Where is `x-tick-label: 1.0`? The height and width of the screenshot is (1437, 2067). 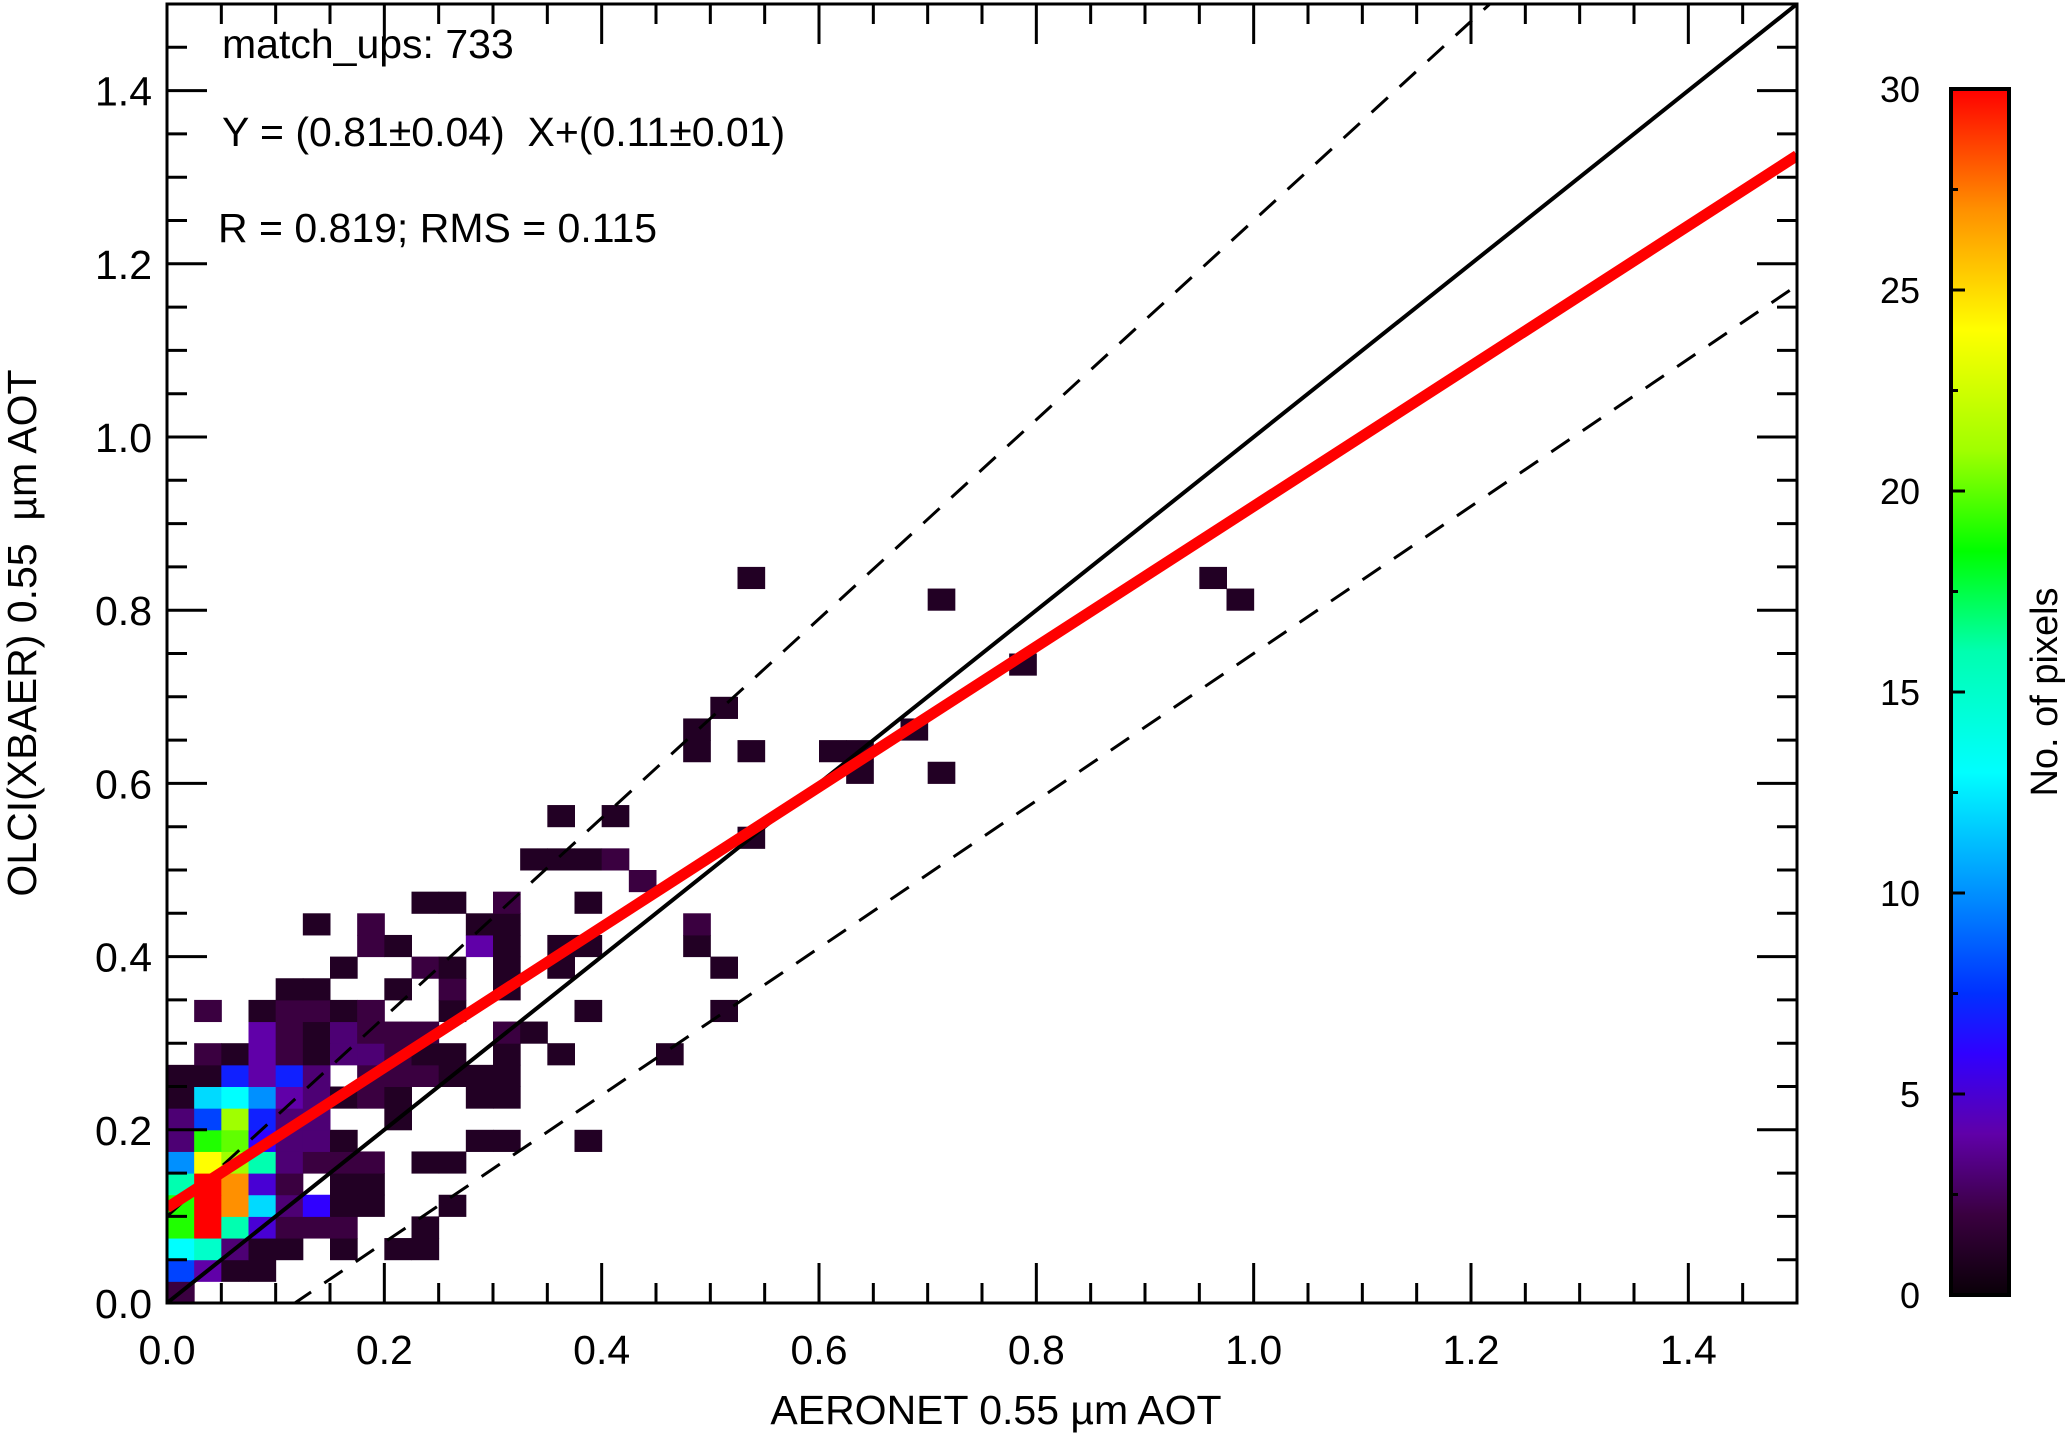 x-tick-label: 1.0 is located at coordinates (1253, 1350).